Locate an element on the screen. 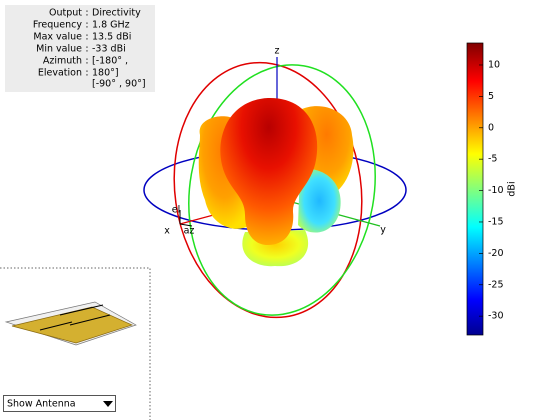 Image resolution: width=560 pixels, height=420 pixels. info-panel is located at coordinates (80, 48).